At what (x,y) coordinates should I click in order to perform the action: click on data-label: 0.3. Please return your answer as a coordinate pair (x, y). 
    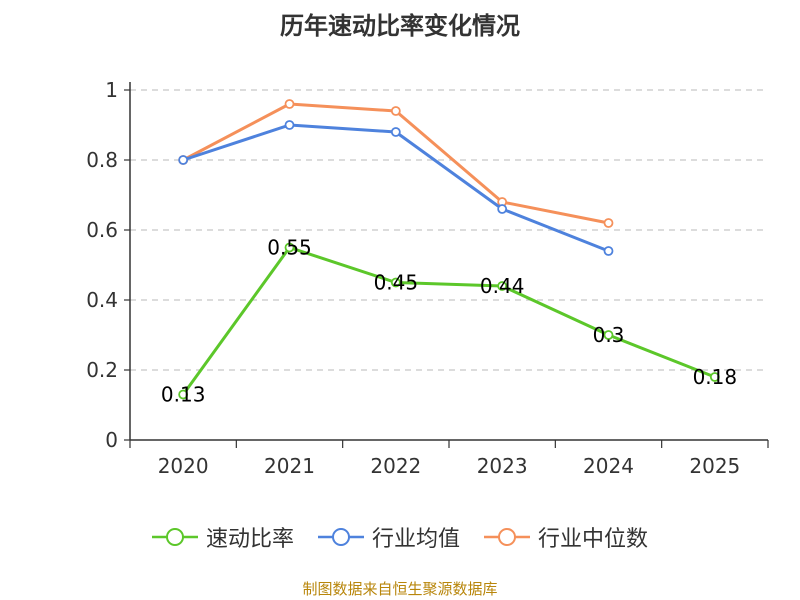
    Looking at the image, I should click on (609, 335).